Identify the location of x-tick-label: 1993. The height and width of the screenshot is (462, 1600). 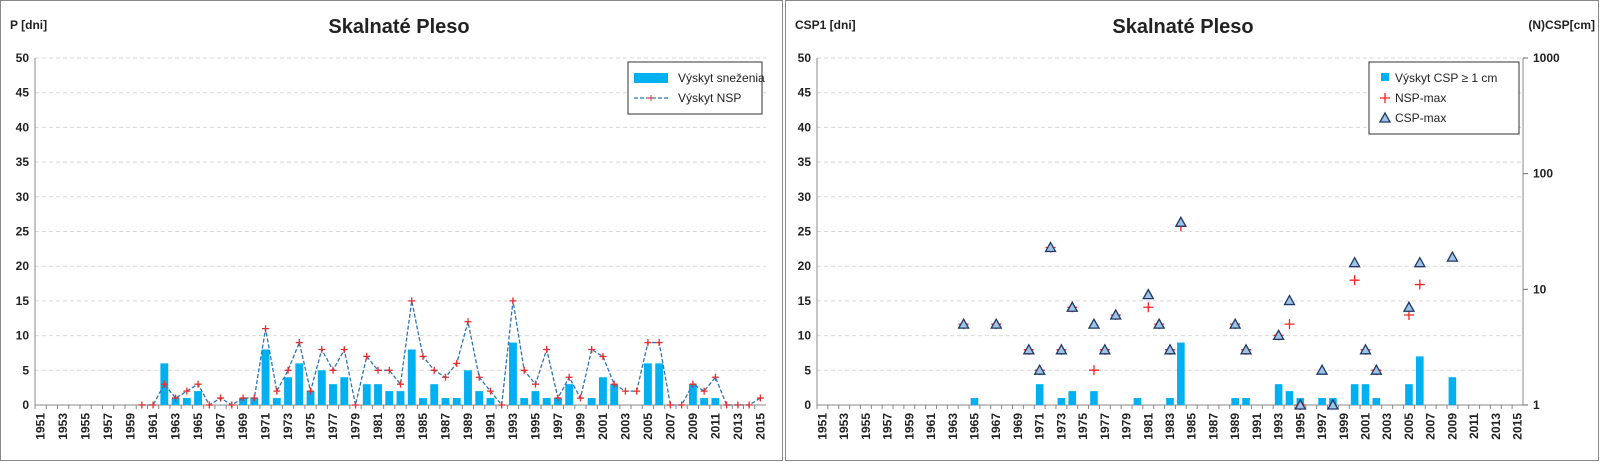
(1279, 426).